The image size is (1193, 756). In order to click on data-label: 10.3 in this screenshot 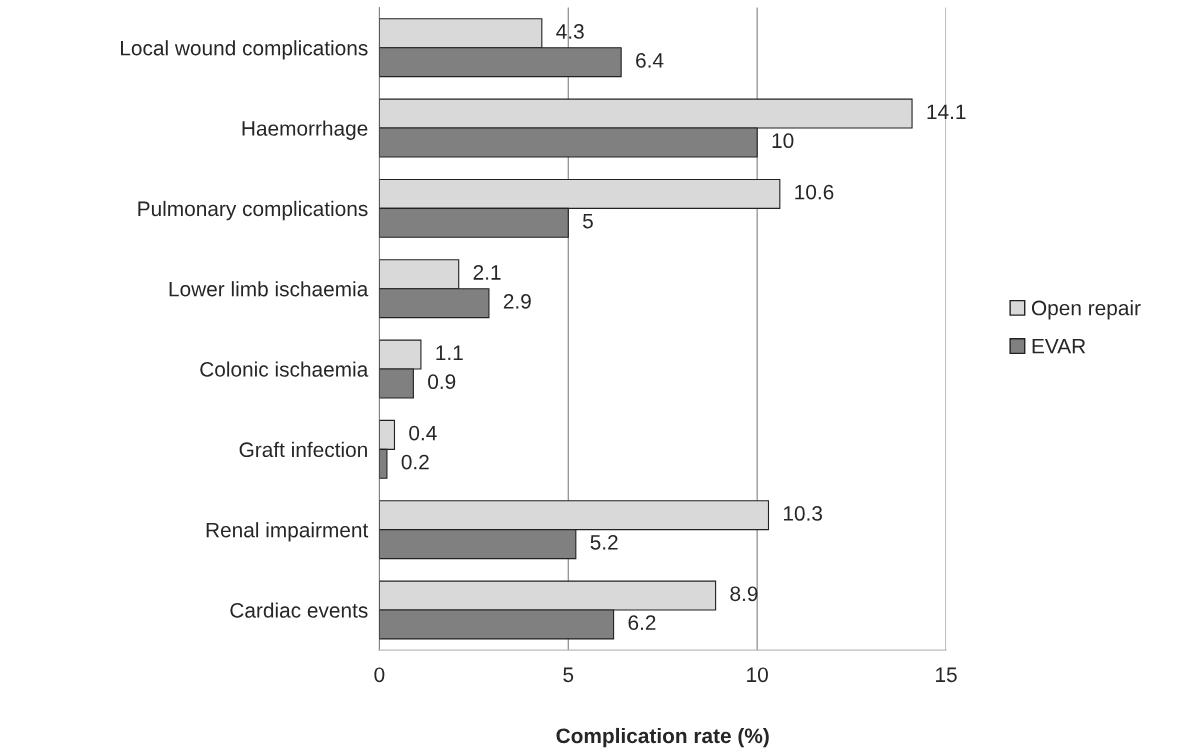, I will do `click(803, 513)`.